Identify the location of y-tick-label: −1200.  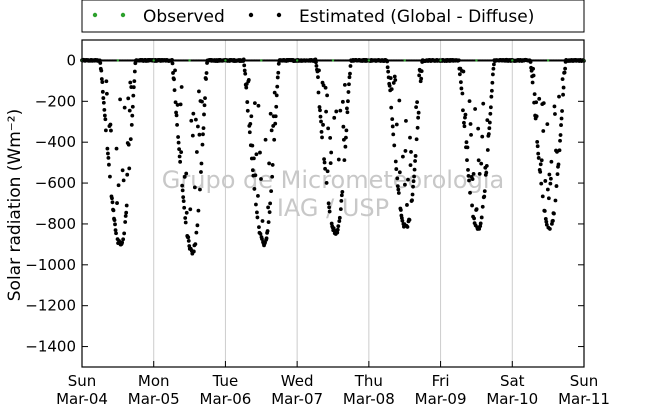
(50, 306).